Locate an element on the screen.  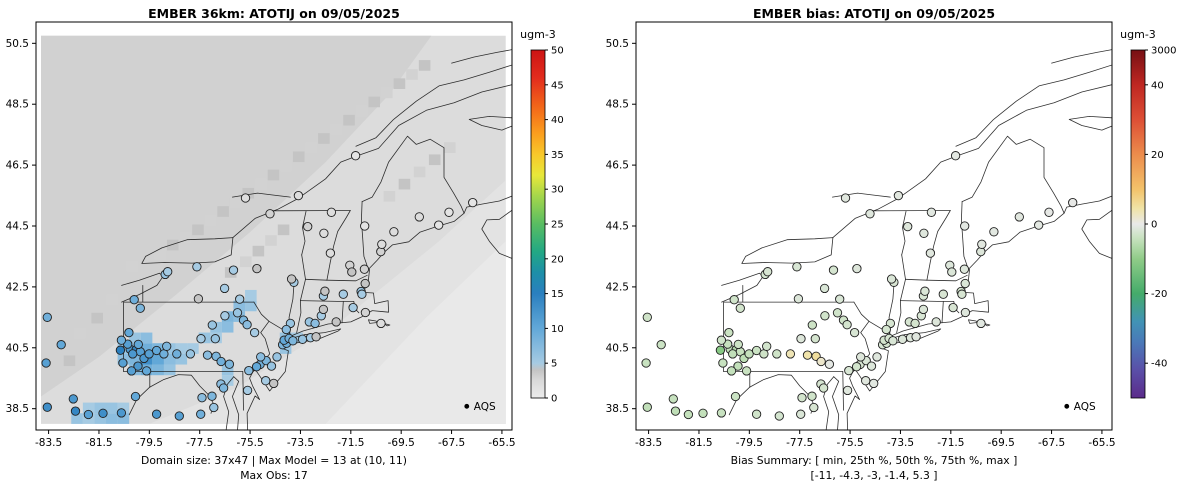
y-tick-label: 44.5 is located at coordinates (17, 227).